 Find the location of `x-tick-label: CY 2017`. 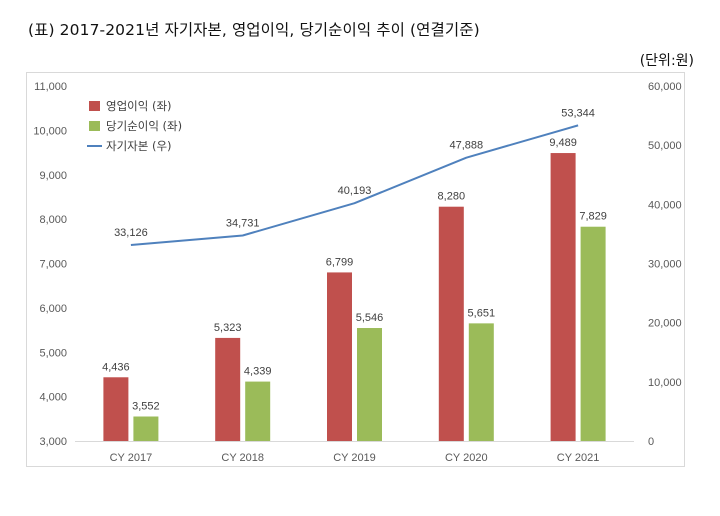

x-tick-label: CY 2017 is located at coordinates (131, 458).